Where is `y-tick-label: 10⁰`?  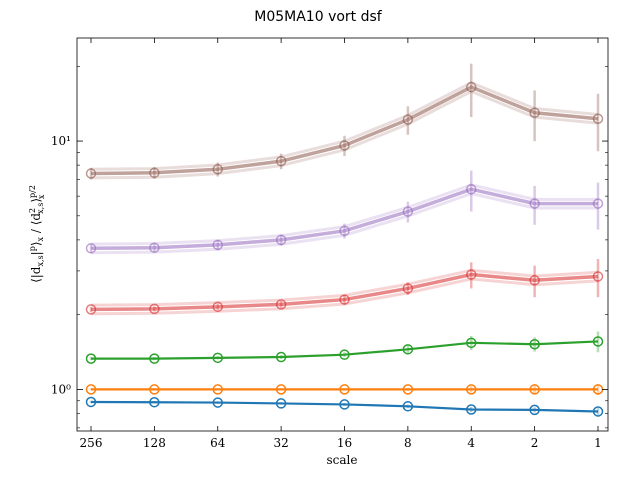
y-tick-label: 10⁰ is located at coordinates (61, 389).